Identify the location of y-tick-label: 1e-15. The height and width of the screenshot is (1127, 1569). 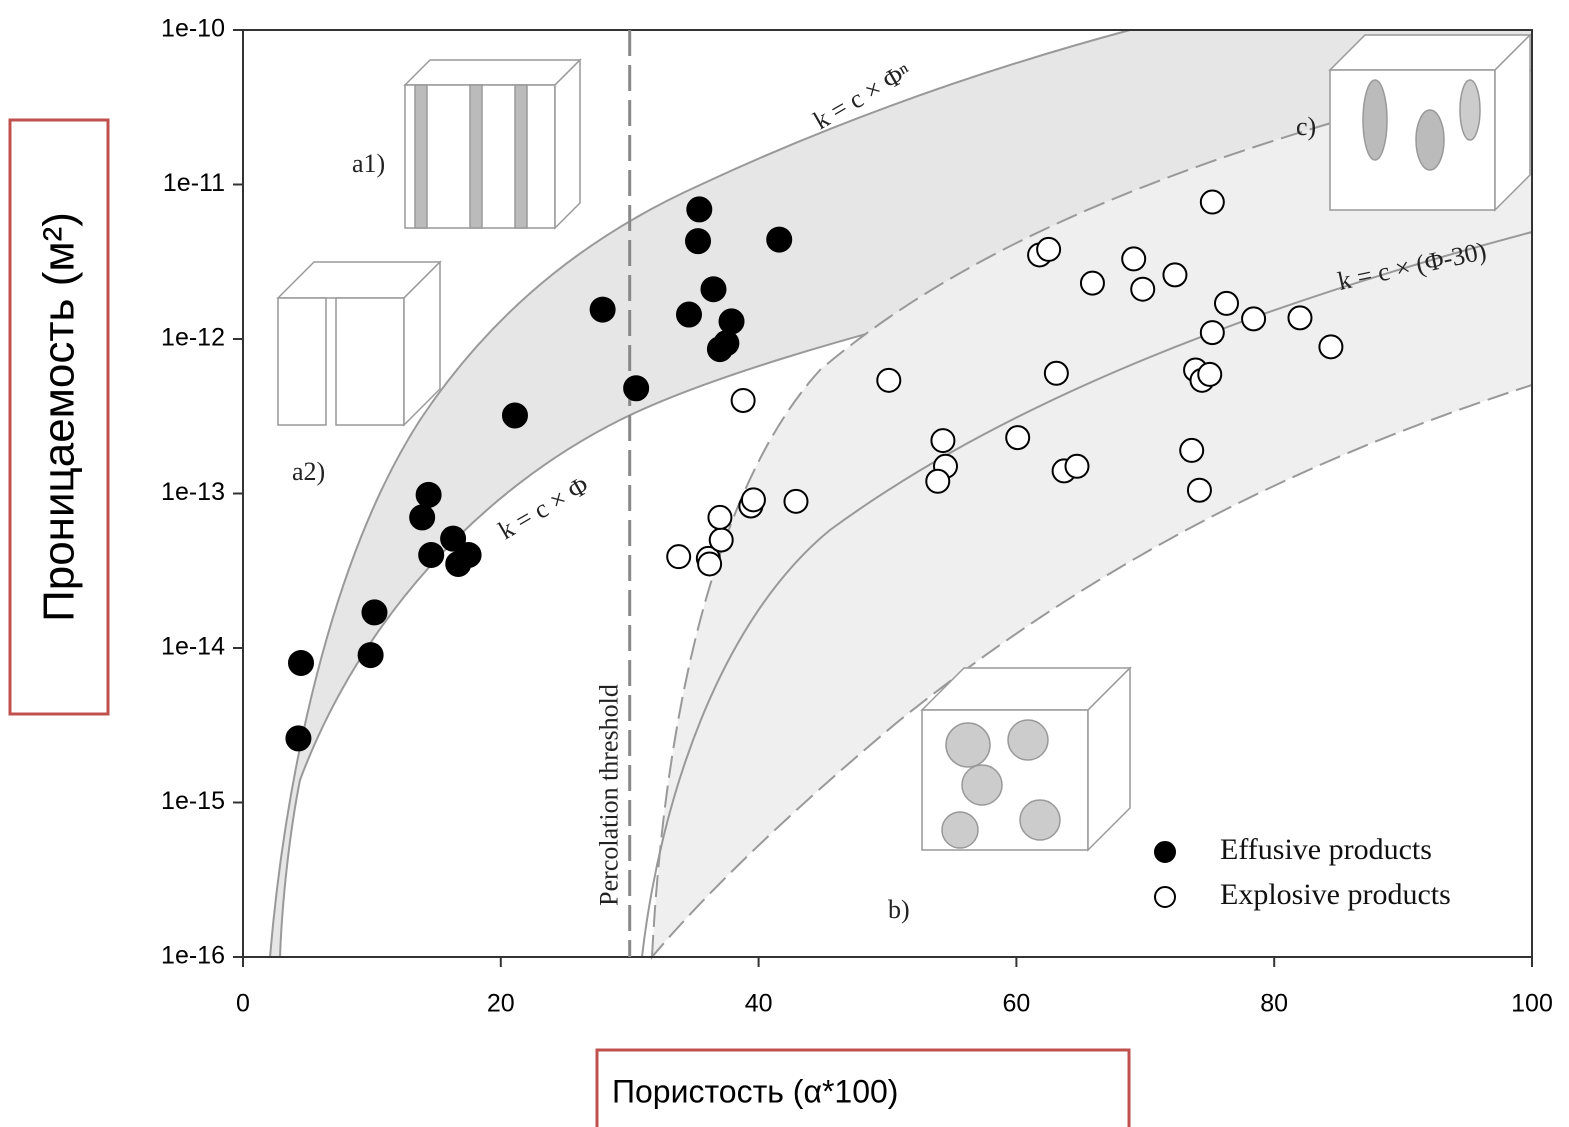
(193, 801).